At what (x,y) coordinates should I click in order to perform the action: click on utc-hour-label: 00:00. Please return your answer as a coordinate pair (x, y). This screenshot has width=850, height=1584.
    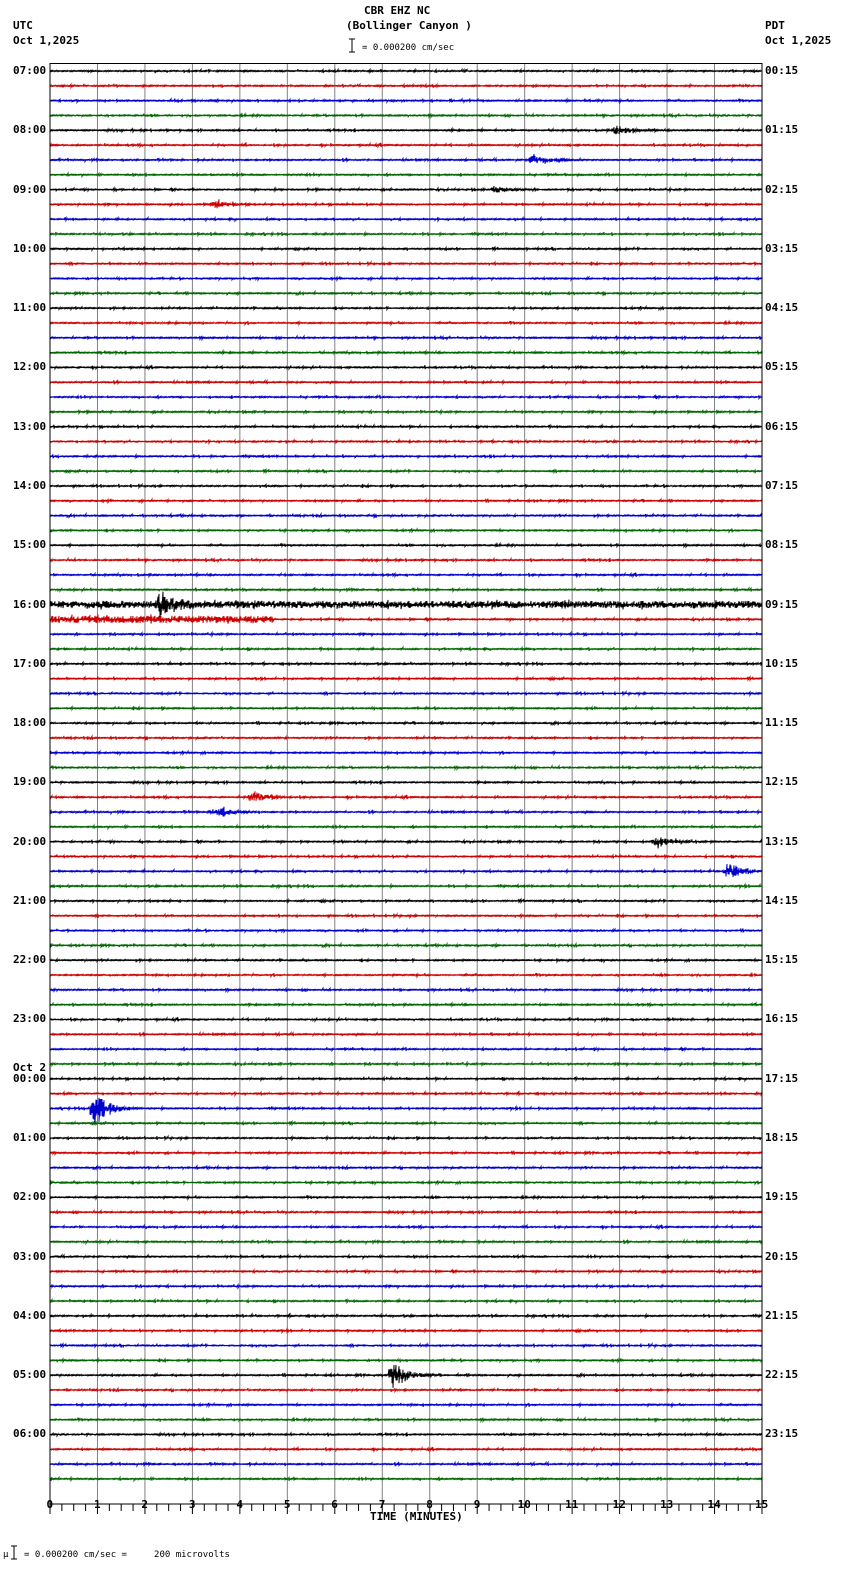
    Looking at the image, I should click on (30, 1078).